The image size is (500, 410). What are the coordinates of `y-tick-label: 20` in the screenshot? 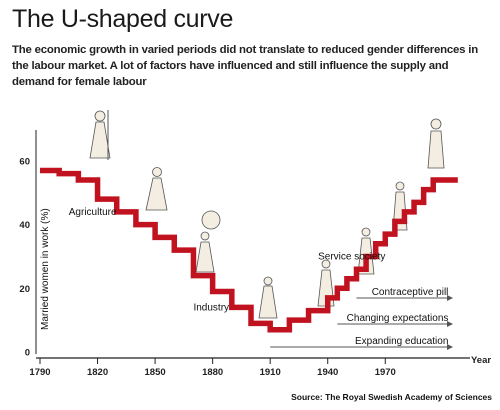 It's located at (24, 289).